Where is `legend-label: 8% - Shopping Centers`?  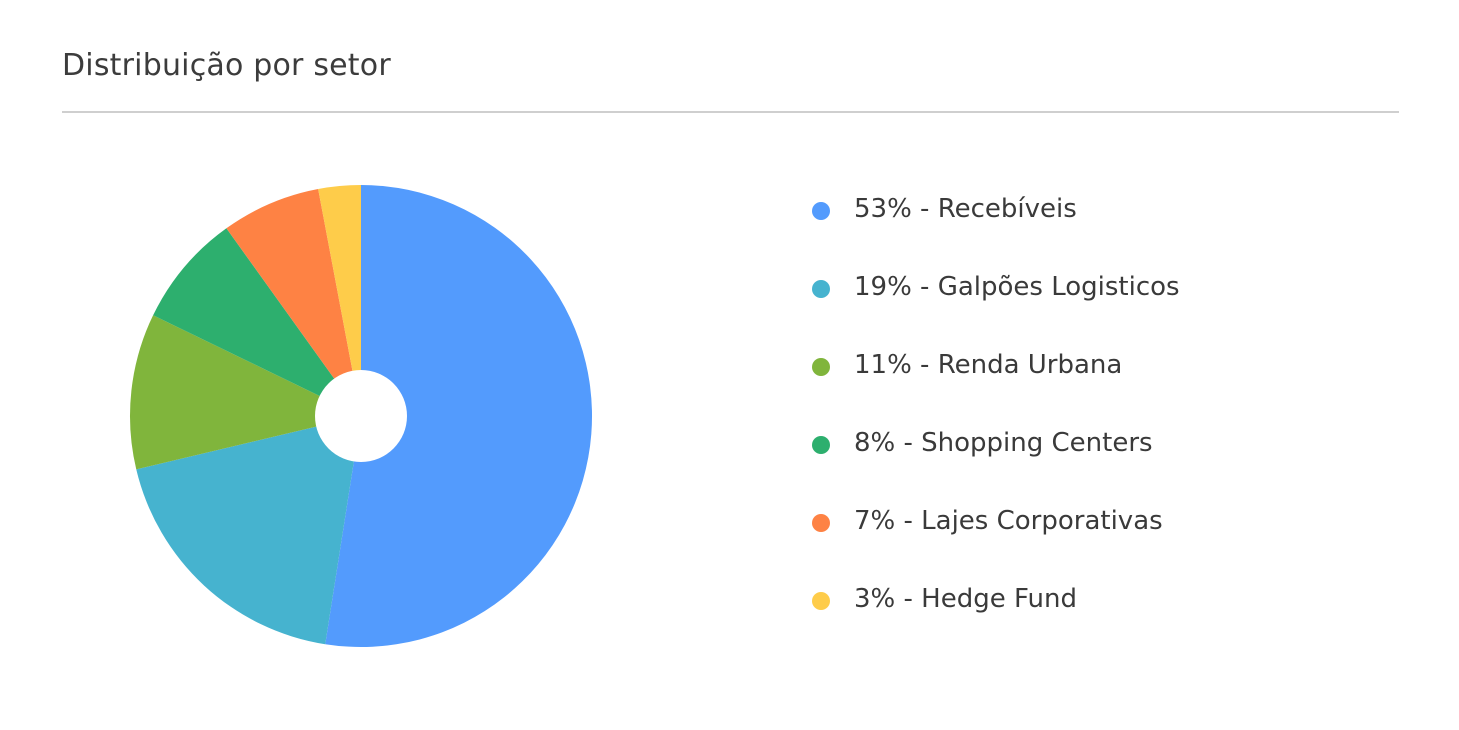 legend-label: 8% - Shopping Centers is located at coordinates (1003, 443).